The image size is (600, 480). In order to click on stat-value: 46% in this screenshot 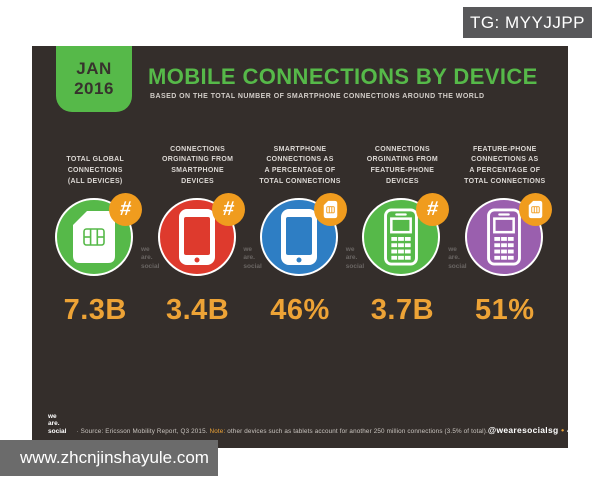, I will do `click(300, 310)`.